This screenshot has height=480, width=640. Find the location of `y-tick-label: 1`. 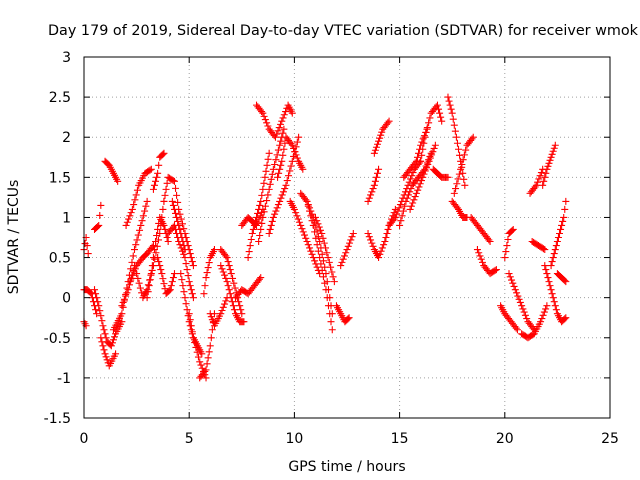

y-tick-label: 1 is located at coordinates (66, 218).